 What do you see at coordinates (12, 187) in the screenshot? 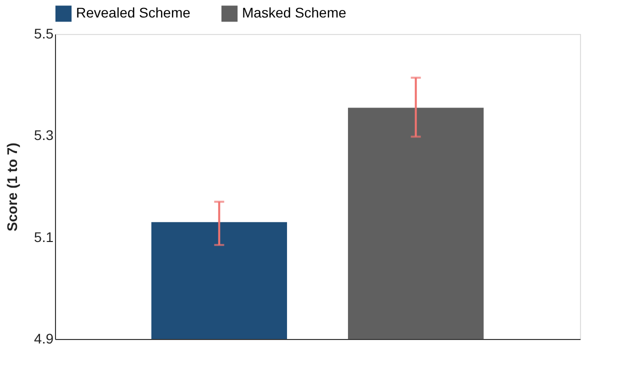
I see `y-axis-title: Score (1 to 7)` at bounding box center [12, 187].